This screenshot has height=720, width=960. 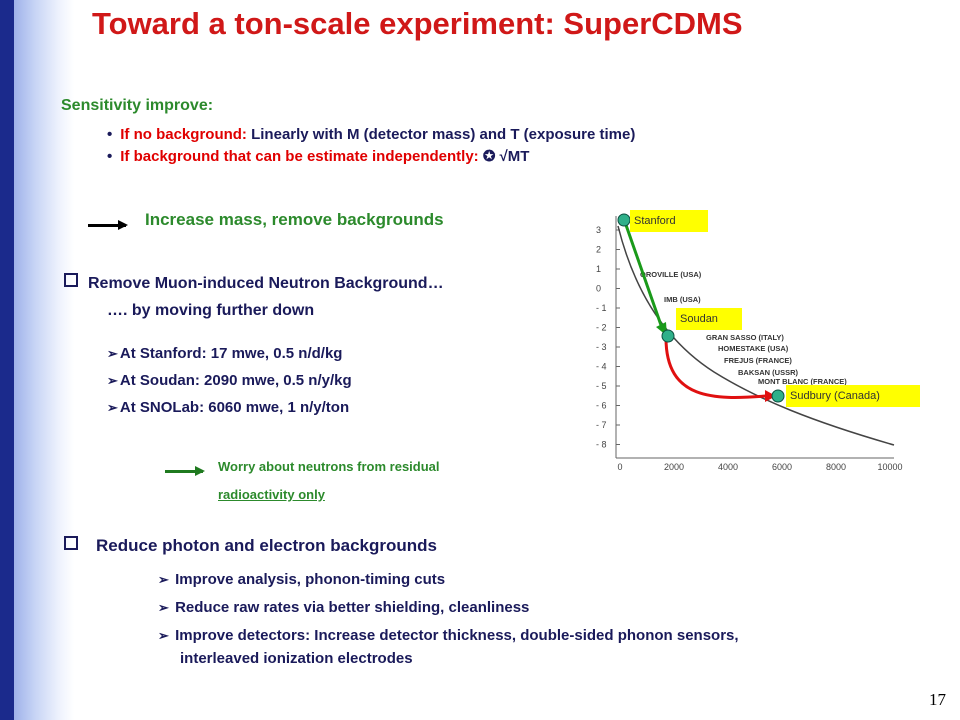 I want to click on soudan-marker, so click(x=668, y=336).